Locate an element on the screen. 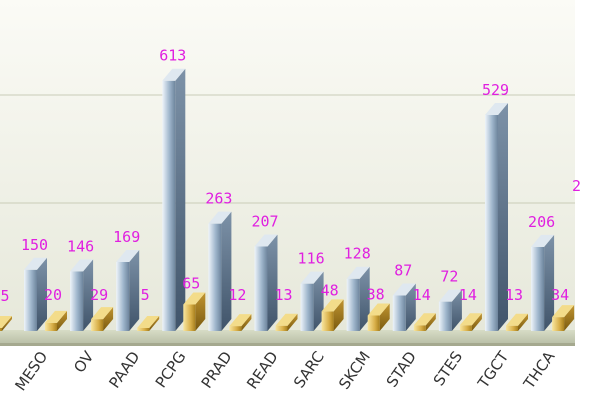 Image resolution: width=591 pixels, height=410 pixels. bar-series1-paad-side is located at coordinates (134, 290).